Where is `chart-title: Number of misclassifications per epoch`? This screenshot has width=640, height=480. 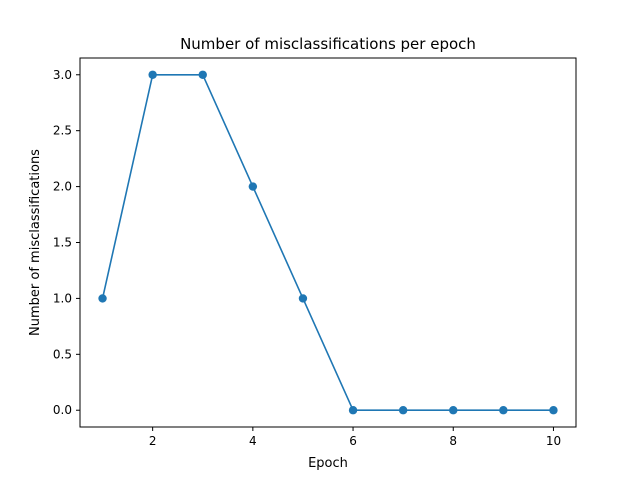 chart-title: Number of misclassifications per epoch is located at coordinates (328, 44).